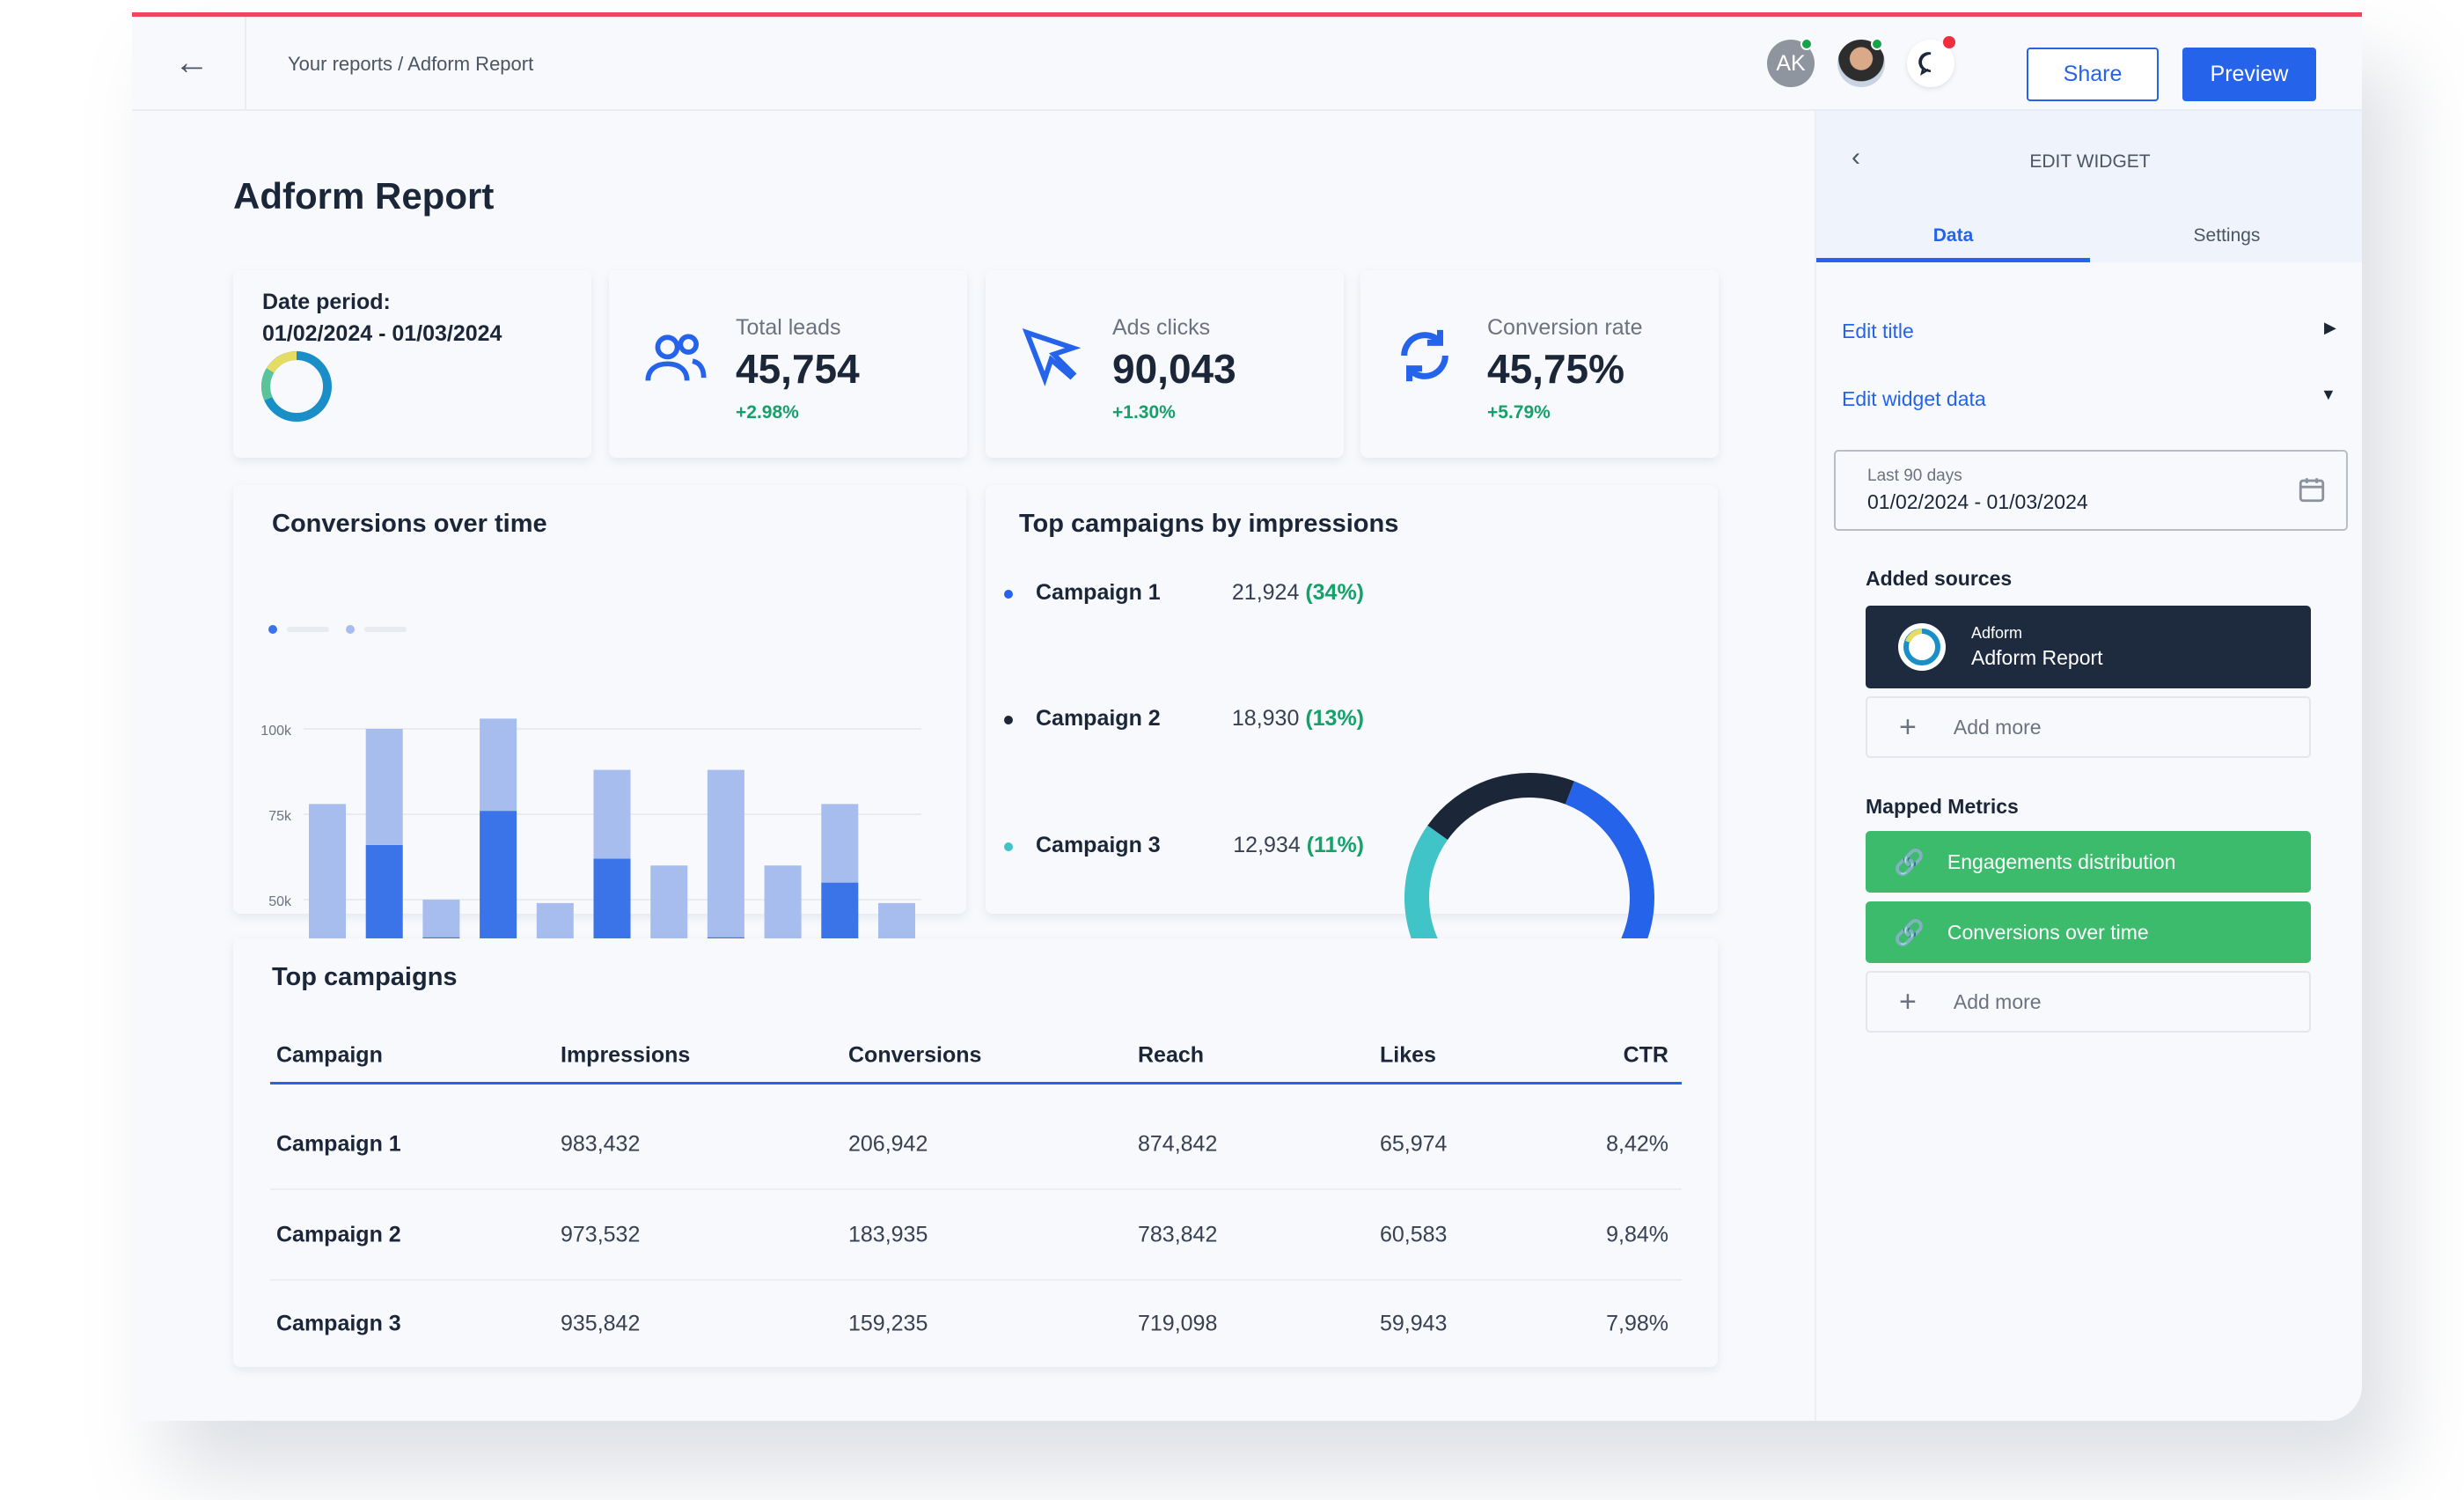  I want to click on campaign-percent: (11%), so click(1335, 845).